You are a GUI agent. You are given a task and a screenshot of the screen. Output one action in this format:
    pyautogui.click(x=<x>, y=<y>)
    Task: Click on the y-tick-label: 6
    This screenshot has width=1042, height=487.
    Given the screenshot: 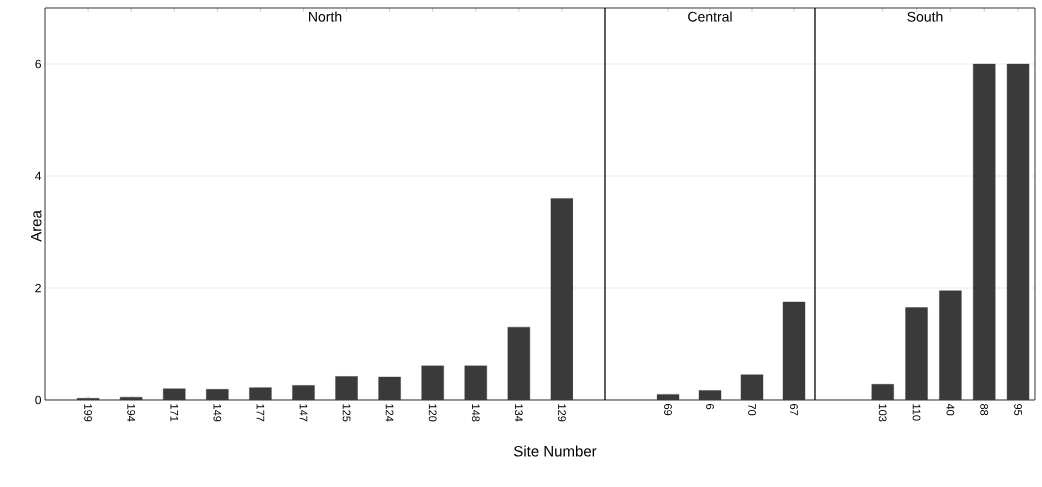 What is the action you would take?
    pyautogui.click(x=38, y=64)
    